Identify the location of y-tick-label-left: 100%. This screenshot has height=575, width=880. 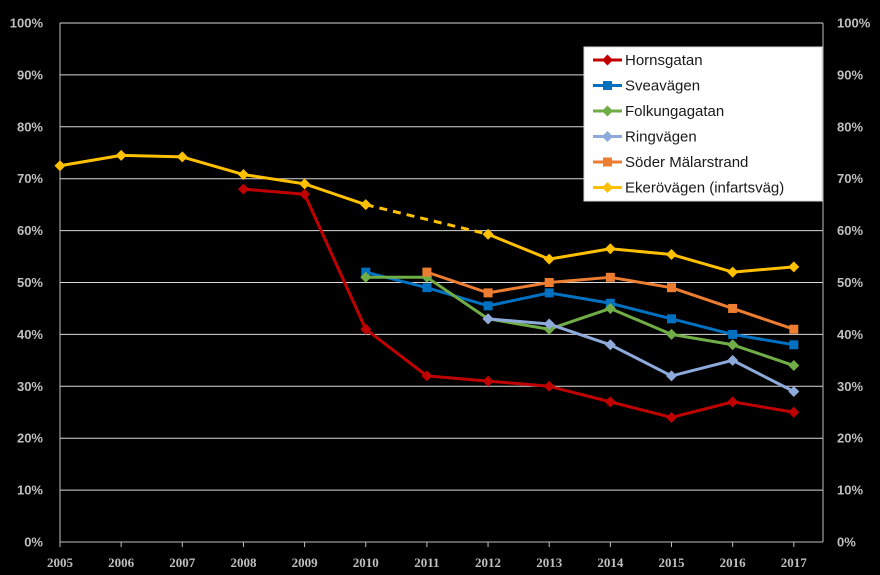
(27, 23).